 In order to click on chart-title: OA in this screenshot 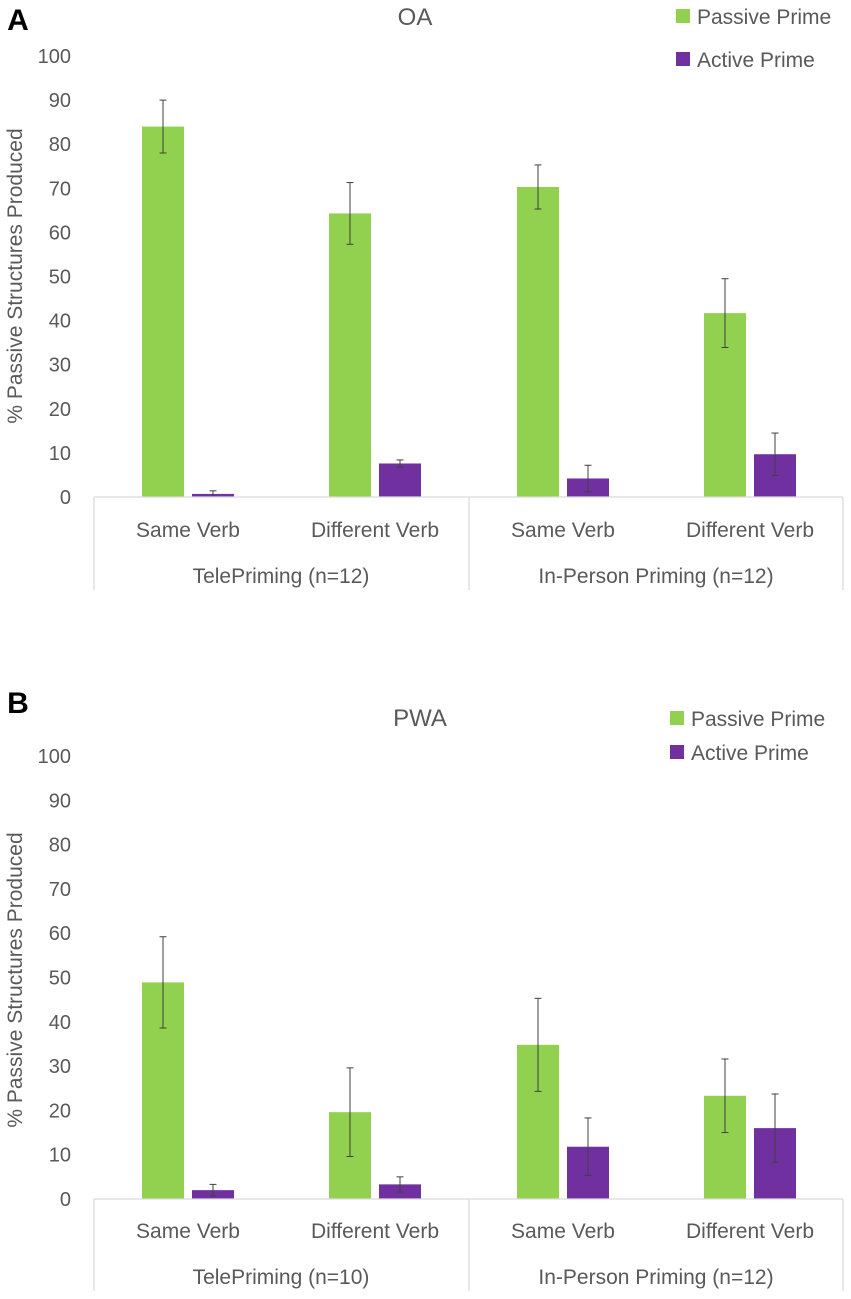, I will do `click(415, 17)`.